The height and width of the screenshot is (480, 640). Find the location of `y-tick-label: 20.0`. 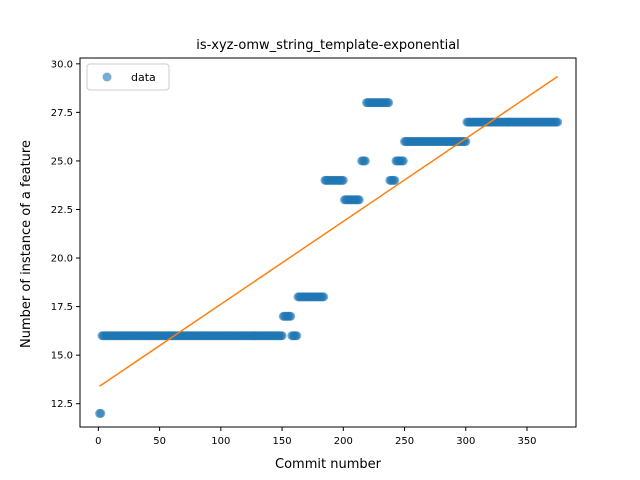

y-tick-label: 20.0 is located at coordinates (62, 259).